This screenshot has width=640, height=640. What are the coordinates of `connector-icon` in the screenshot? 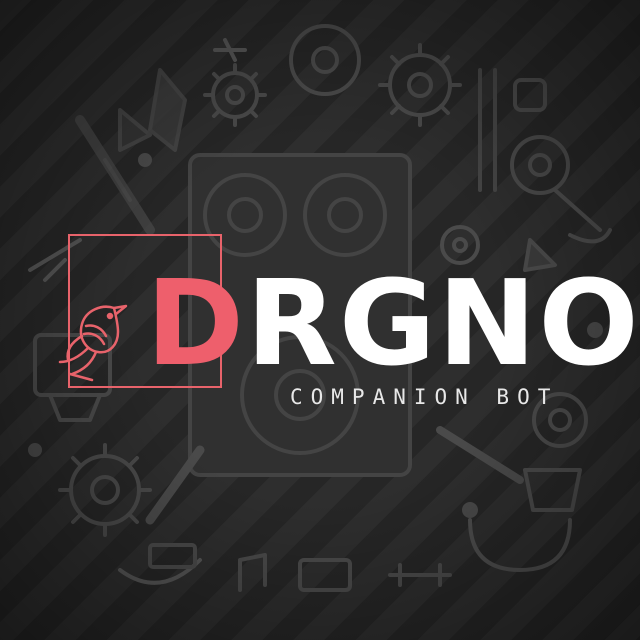 It's located at (420, 575).